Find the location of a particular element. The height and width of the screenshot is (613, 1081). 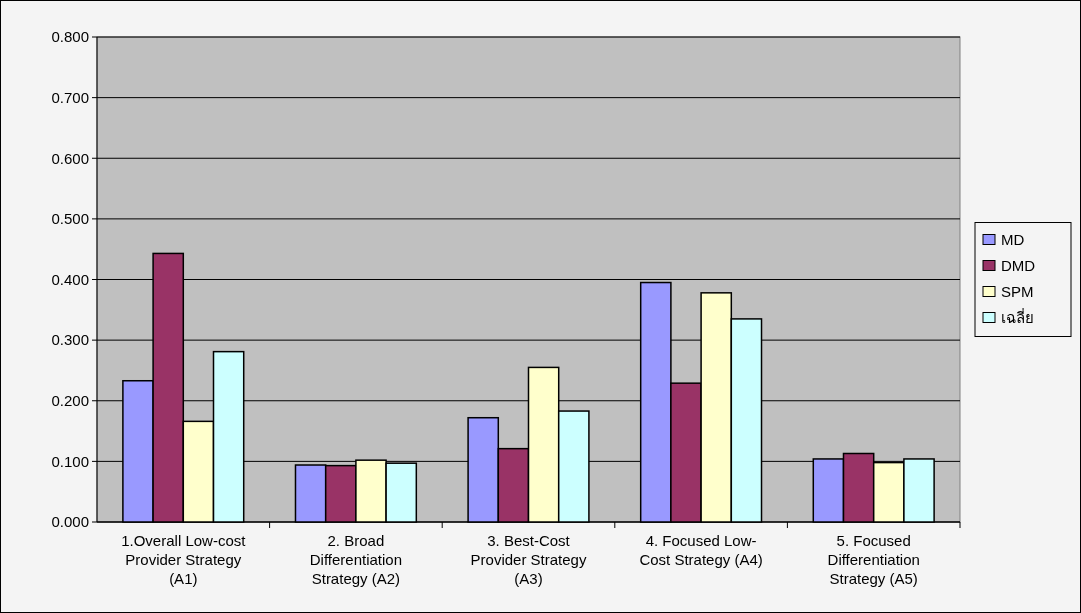

y-tick-label: 0.500 is located at coordinates (70, 219).